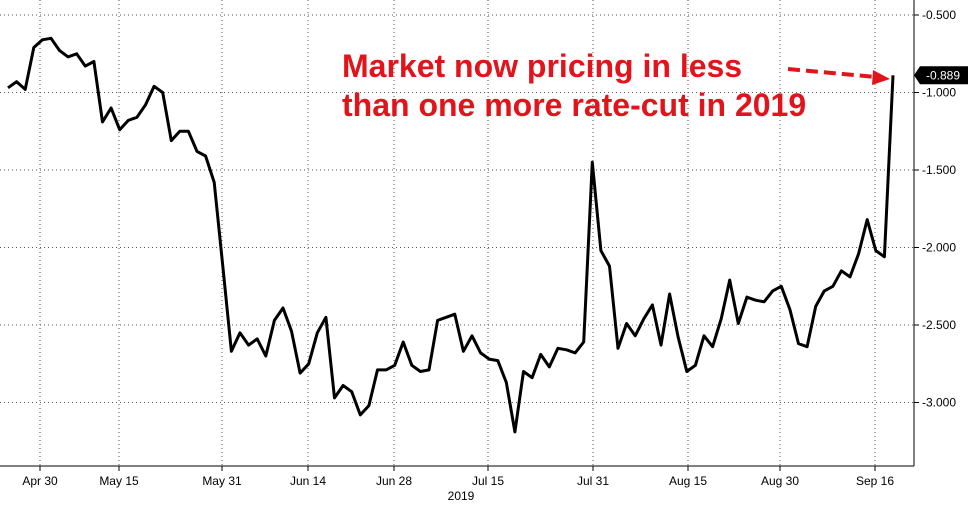 The width and height of the screenshot is (976, 509). What do you see at coordinates (875, 481) in the screenshot?
I see `x-tick-label: Sep 16` at bounding box center [875, 481].